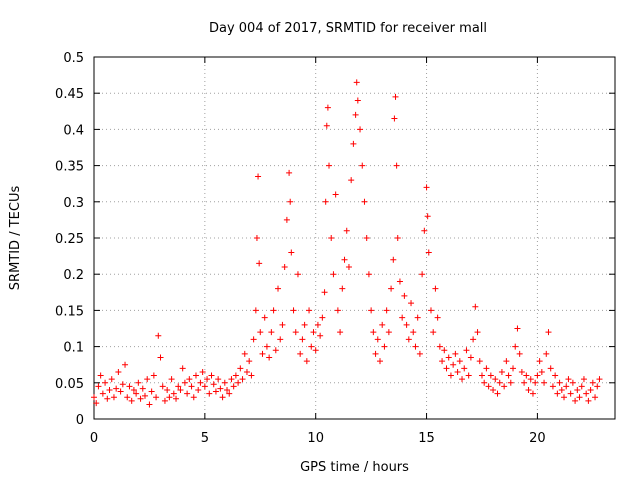 This screenshot has height=480, width=640. I want to click on x-tick-label: 15, so click(426, 438).